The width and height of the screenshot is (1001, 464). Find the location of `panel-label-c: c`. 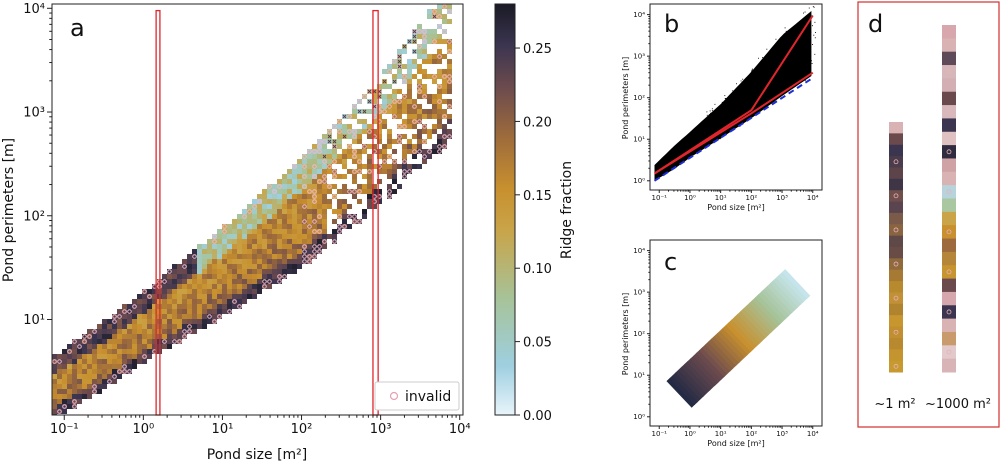

panel-label-c: c is located at coordinates (670, 262).